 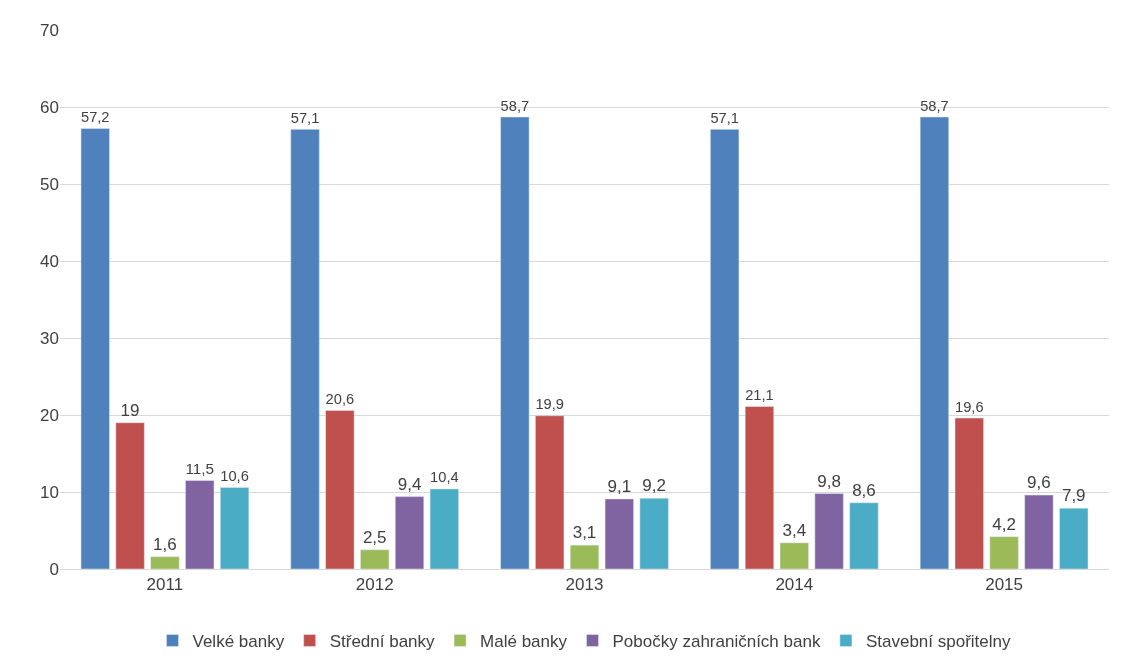 I want to click on y-tick-label: 70, so click(x=49, y=30).